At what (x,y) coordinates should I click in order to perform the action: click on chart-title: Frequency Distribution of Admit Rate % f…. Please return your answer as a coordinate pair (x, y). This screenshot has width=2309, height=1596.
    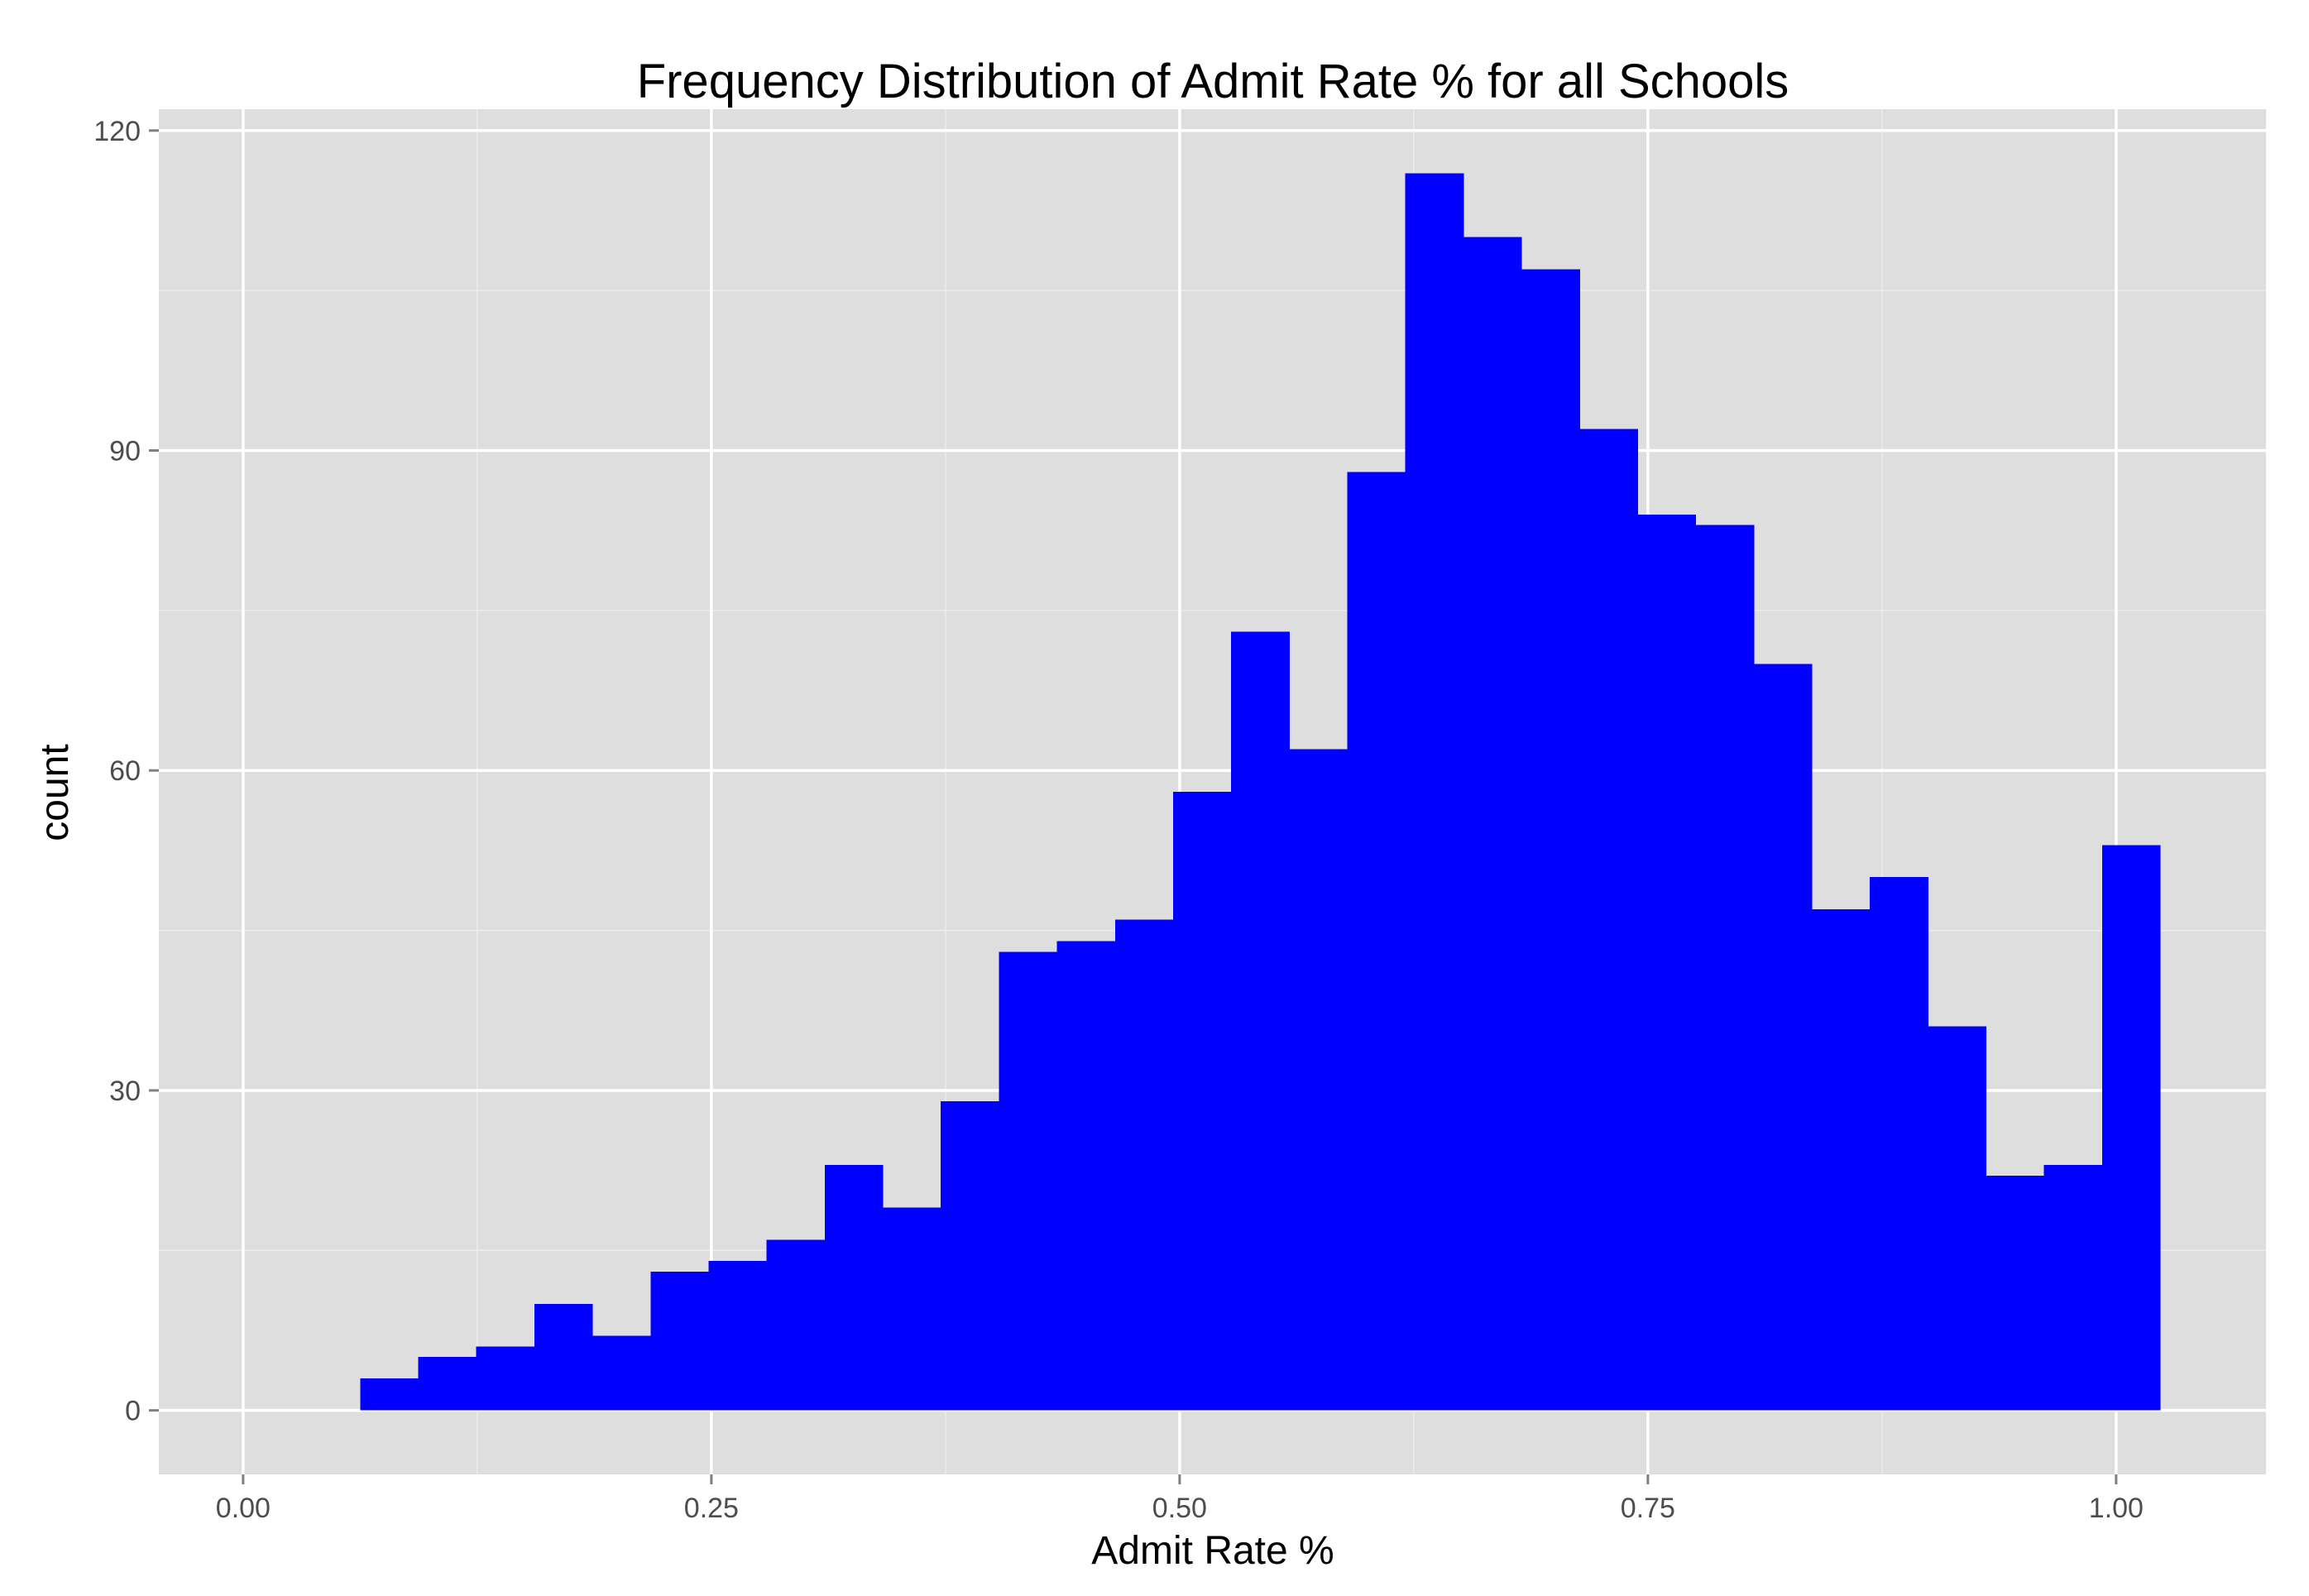
    Looking at the image, I should click on (1213, 81).